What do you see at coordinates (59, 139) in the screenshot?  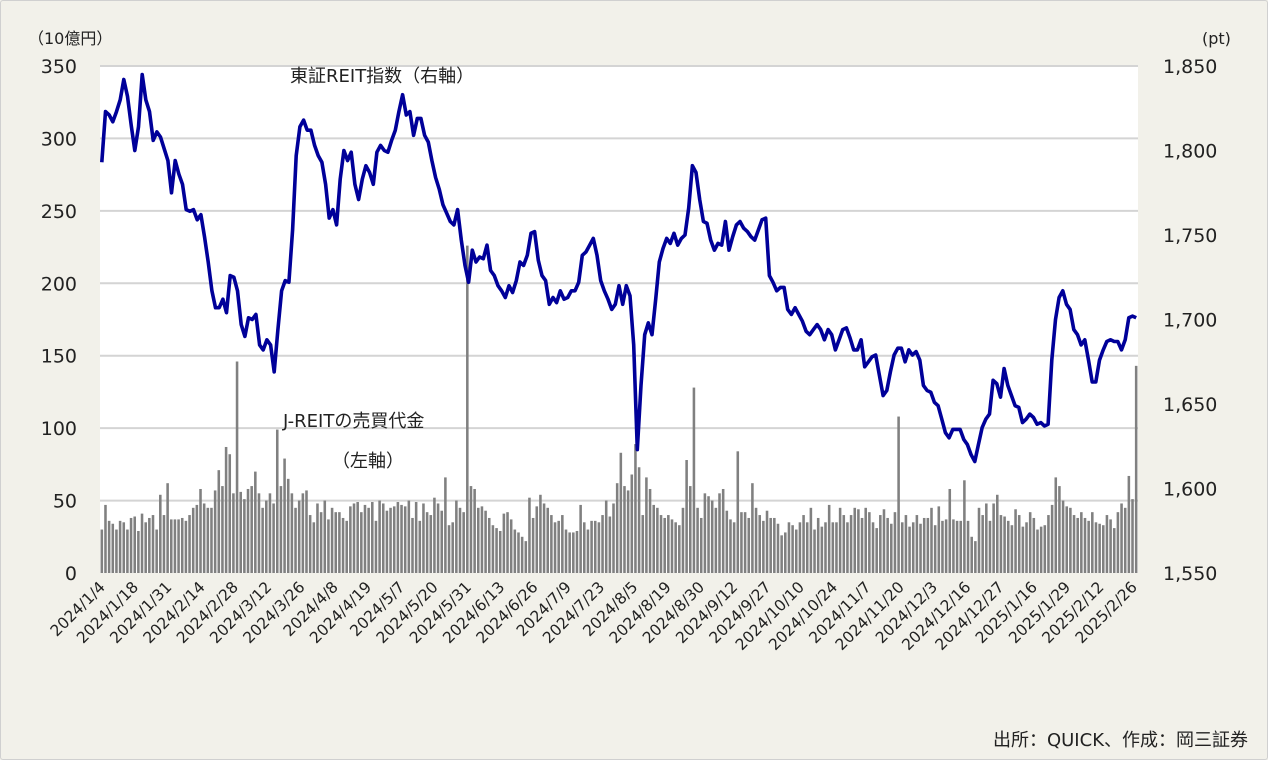 I see `left-tick-label: 300` at bounding box center [59, 139].